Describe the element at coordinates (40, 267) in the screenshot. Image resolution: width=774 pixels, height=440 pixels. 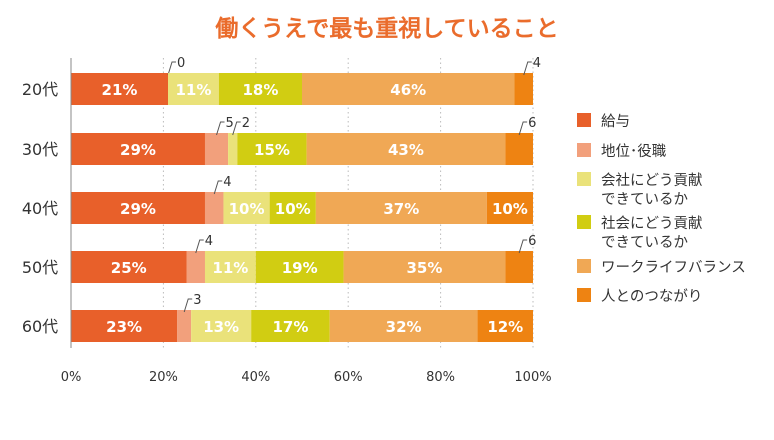
I see `category-label: 50代` at that location.